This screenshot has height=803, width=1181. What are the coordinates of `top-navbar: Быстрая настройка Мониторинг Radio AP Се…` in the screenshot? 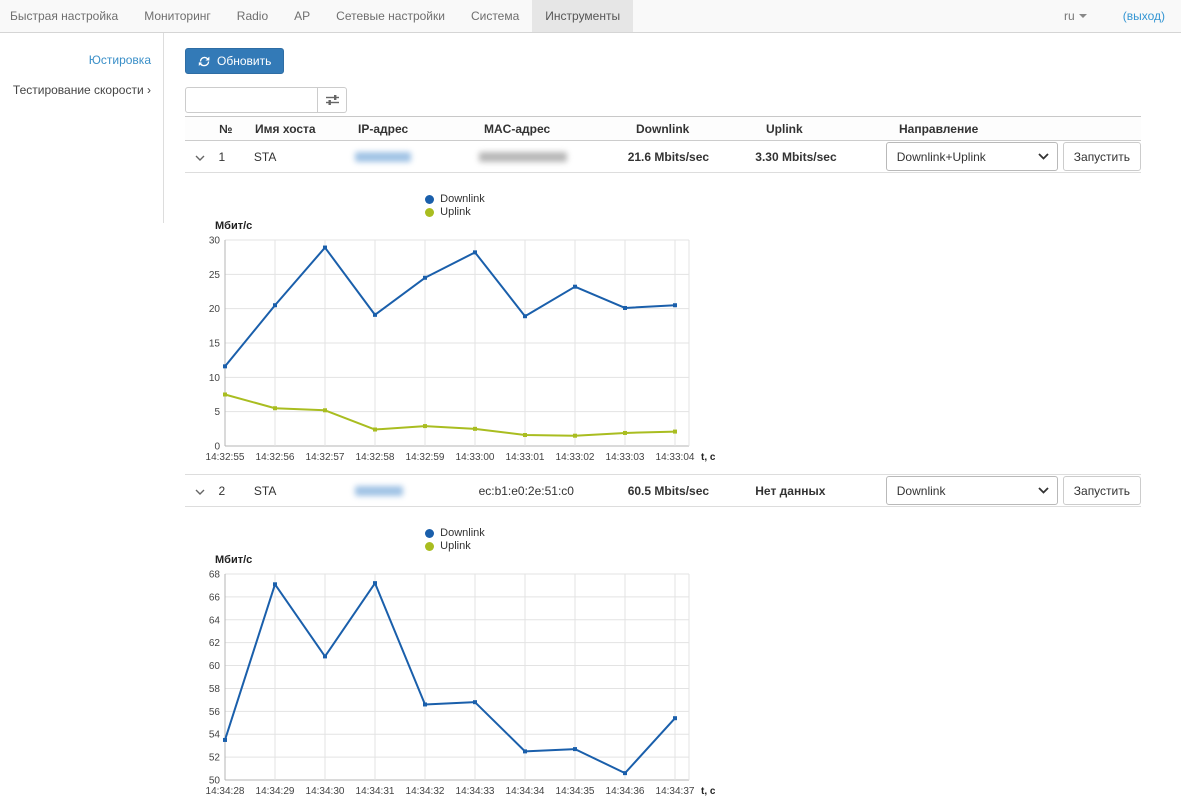 It's located at (590, 16).